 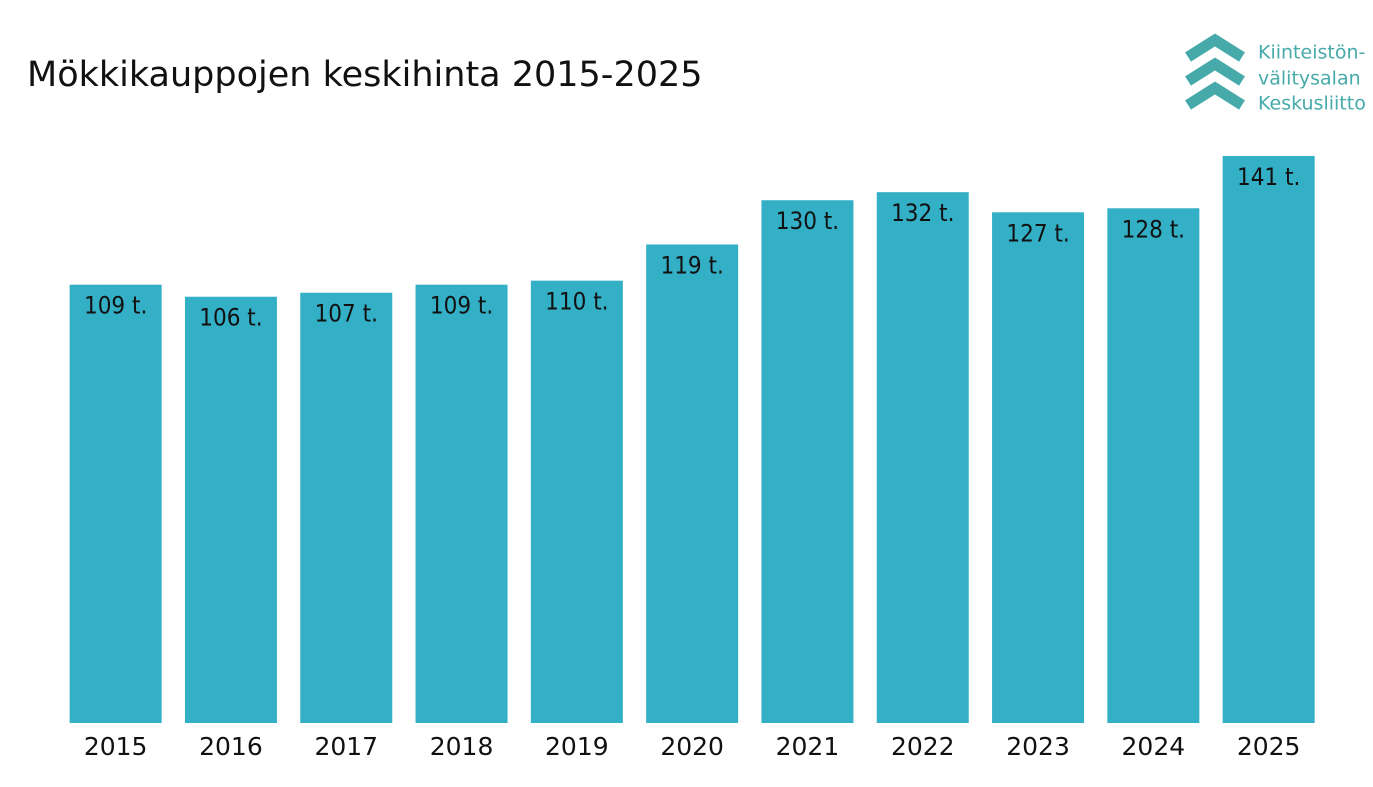 I want to click on x-tick-label: 2022, so click(x=923, y=746).